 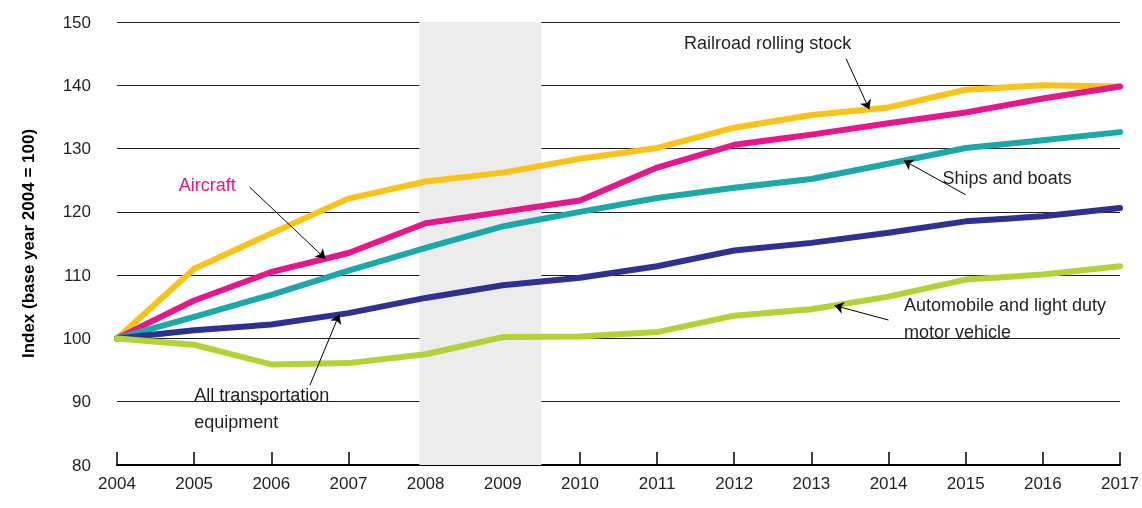 What do you see at coordinates (502, 483) in the screenshot?
I see `x-tick-label: 2009` at bounding box center [502, 483].